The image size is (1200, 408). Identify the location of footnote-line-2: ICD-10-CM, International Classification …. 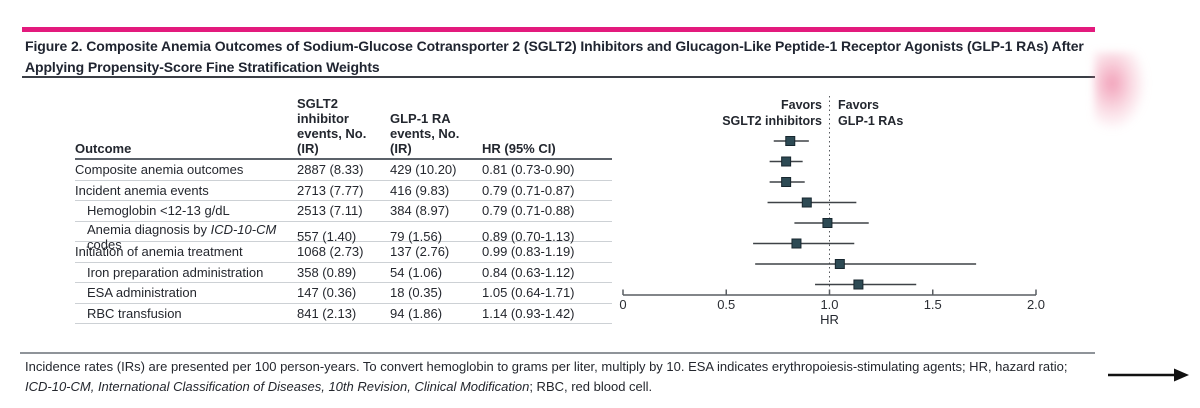
(339, 386).